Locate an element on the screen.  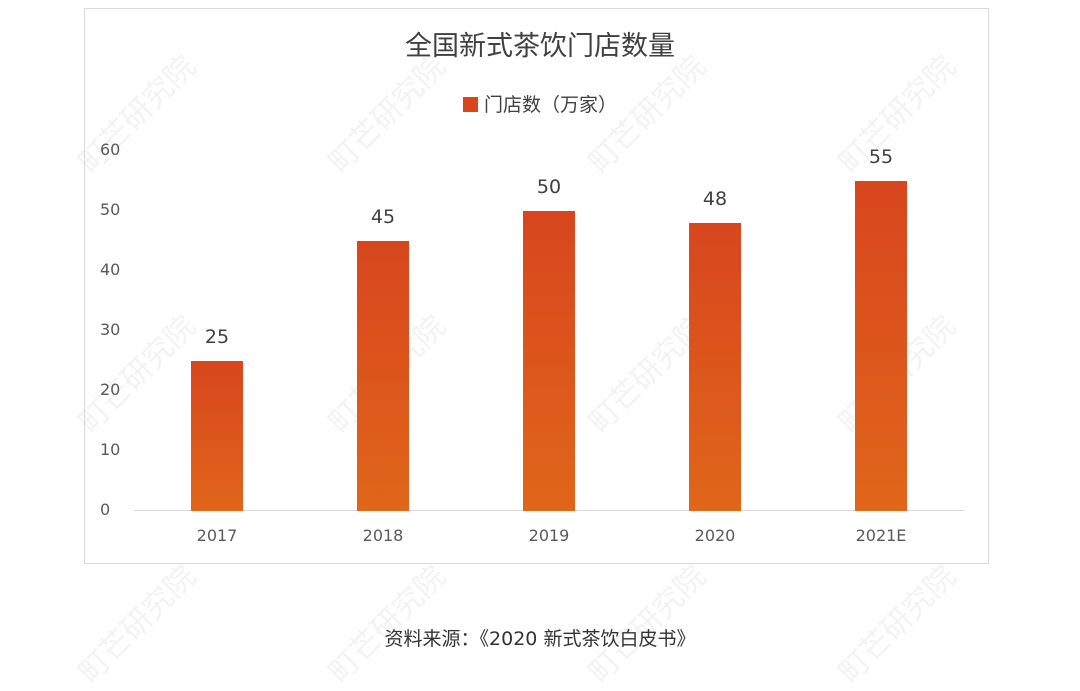
value-label: 48 is located at coordinates (715, 199).